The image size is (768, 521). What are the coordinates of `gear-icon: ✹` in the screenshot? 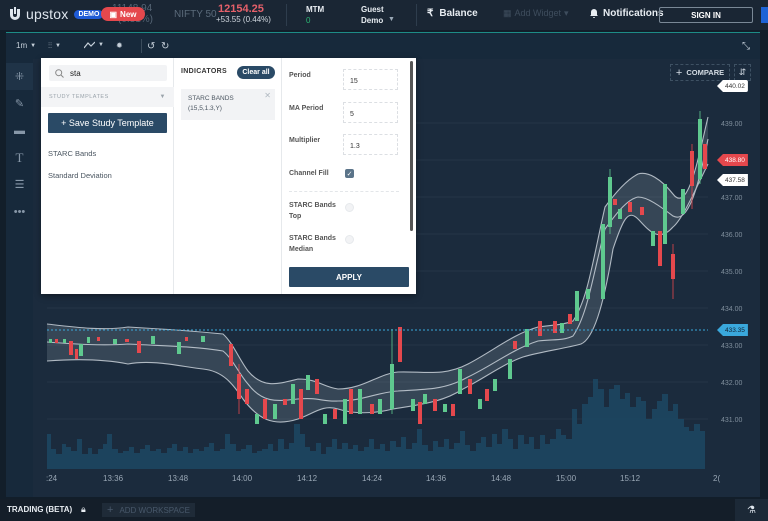 It's located at (119, 45).